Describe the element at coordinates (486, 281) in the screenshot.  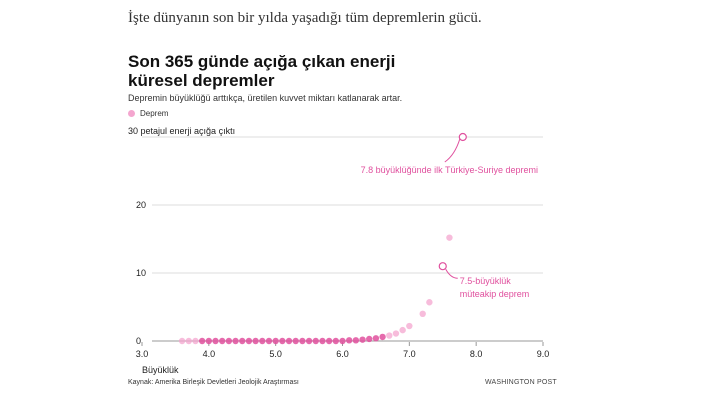
I see `annotation-label: 7.5-büyüklük` at that location.